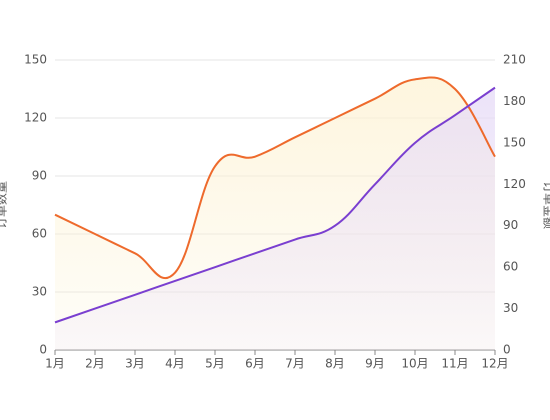  What do you see at coordinates (510, 308) in the screenshot?
I see `y2-tick-label: 30` at bounding box center [510, 308].